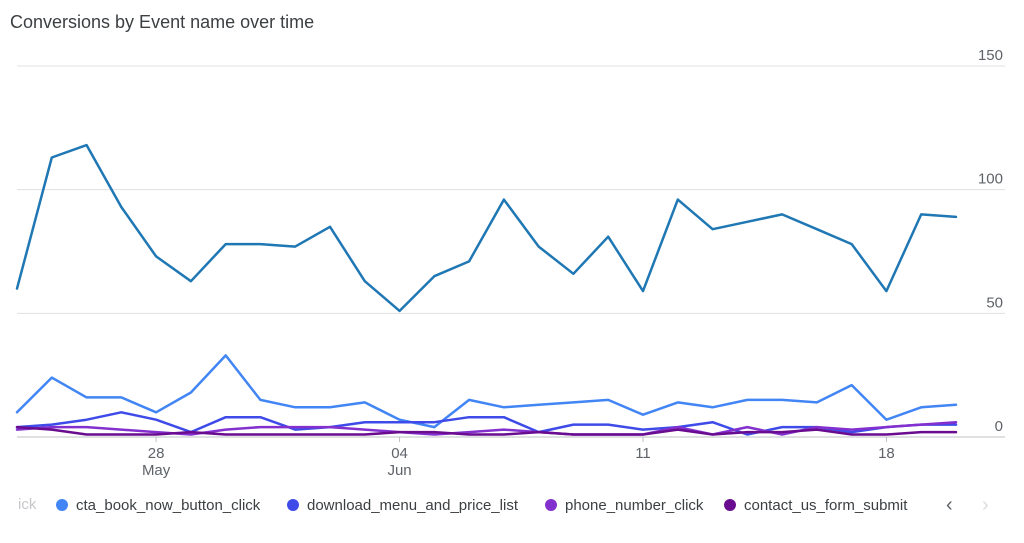  What do you see at coordinates (634, 505) in the screenshot?
I see `legend-label: phone_number_click` at bounding box center [634, 505].